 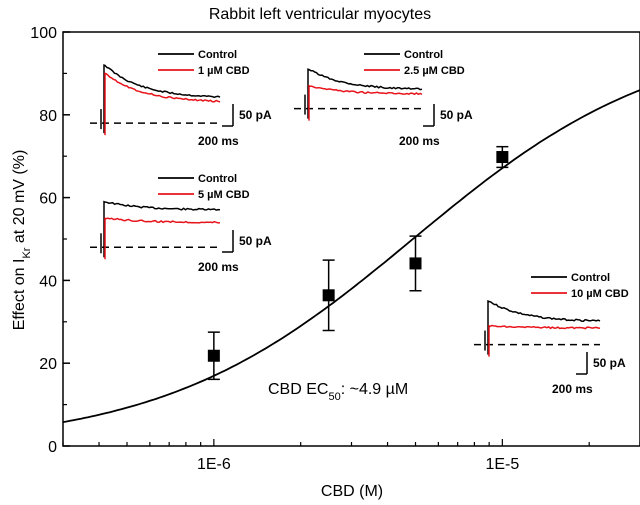 I want to click on ec50-annotation: CBD EC50: ~4.9 µM, so click(x=338, y=392).